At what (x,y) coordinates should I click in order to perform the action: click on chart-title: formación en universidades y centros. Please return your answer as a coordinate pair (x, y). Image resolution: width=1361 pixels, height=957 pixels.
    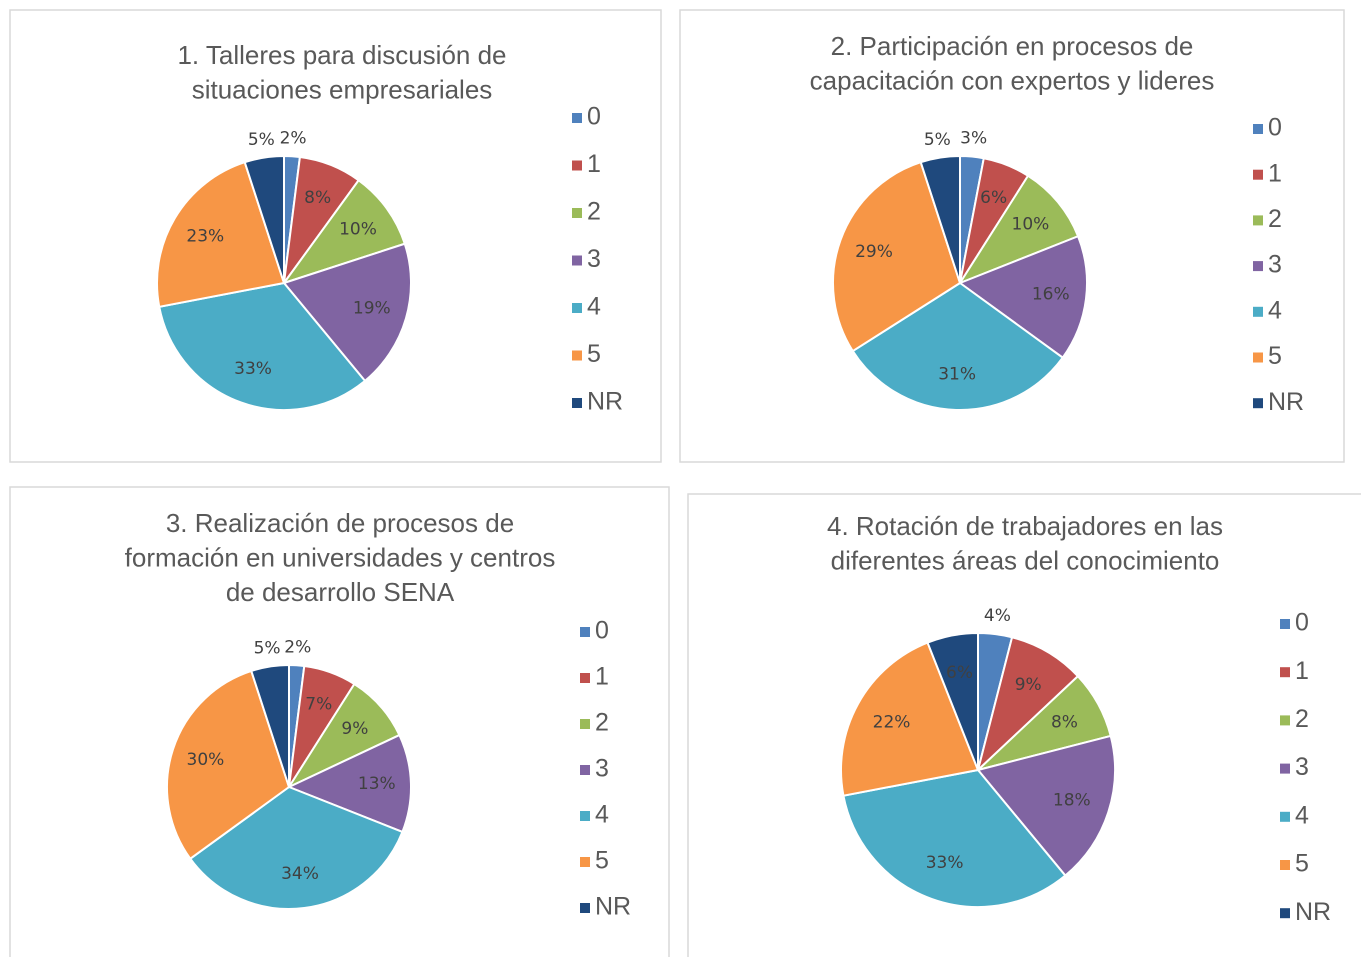
    Looking at the image, I should click on (340, 557).